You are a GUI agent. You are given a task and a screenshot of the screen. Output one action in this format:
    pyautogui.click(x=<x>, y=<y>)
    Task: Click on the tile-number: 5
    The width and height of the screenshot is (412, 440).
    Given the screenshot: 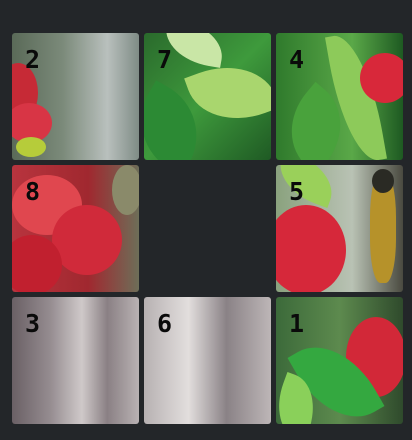 What is the action you would take?
    pyautogui.click(x=297, y=191)
    